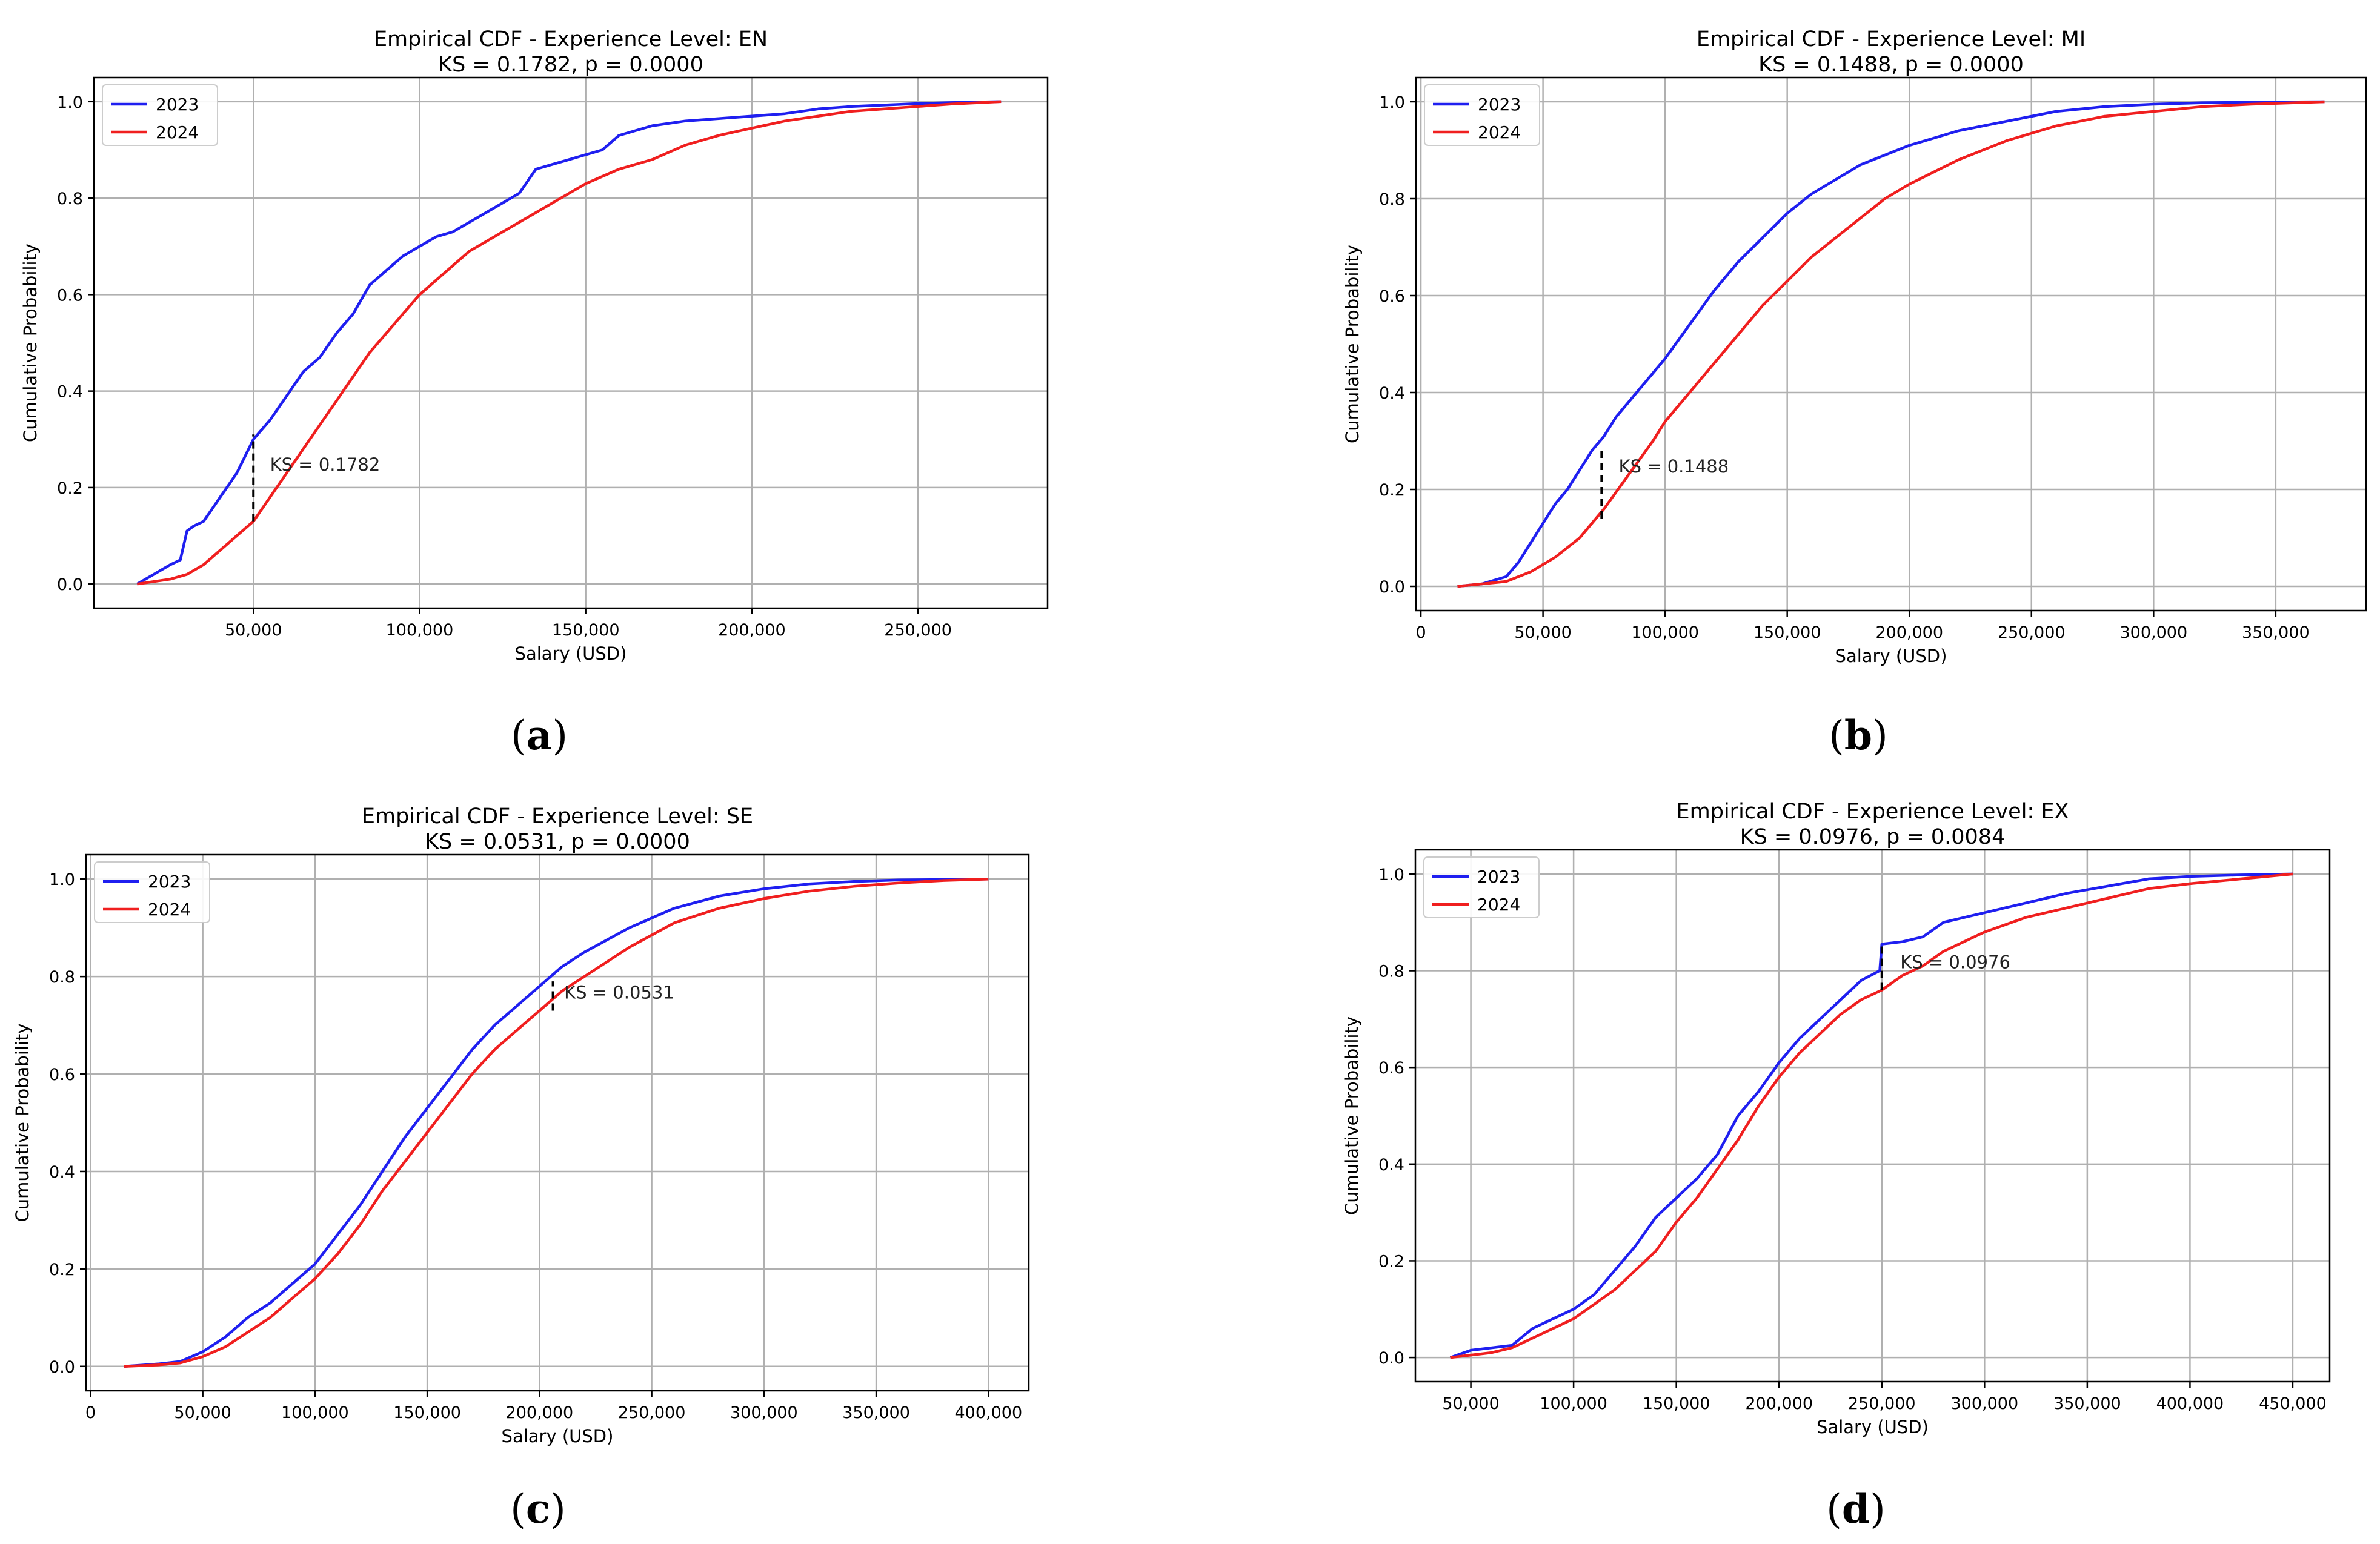 The width and height of the screenshot is (2380, 1544). Describe the element at coordinates (557, 842) in the screenshot. I see `chart-subtitle: KS = 0.0531, p = 0.0000` at that location.